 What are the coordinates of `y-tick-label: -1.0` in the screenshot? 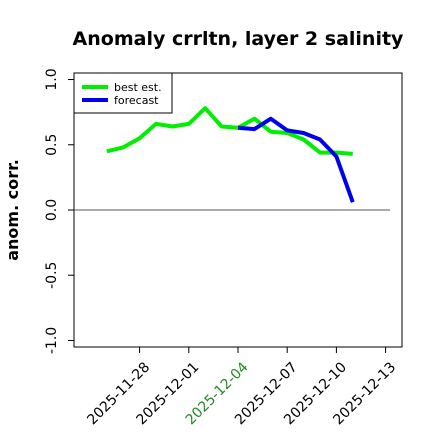 It's located at (52, 340).